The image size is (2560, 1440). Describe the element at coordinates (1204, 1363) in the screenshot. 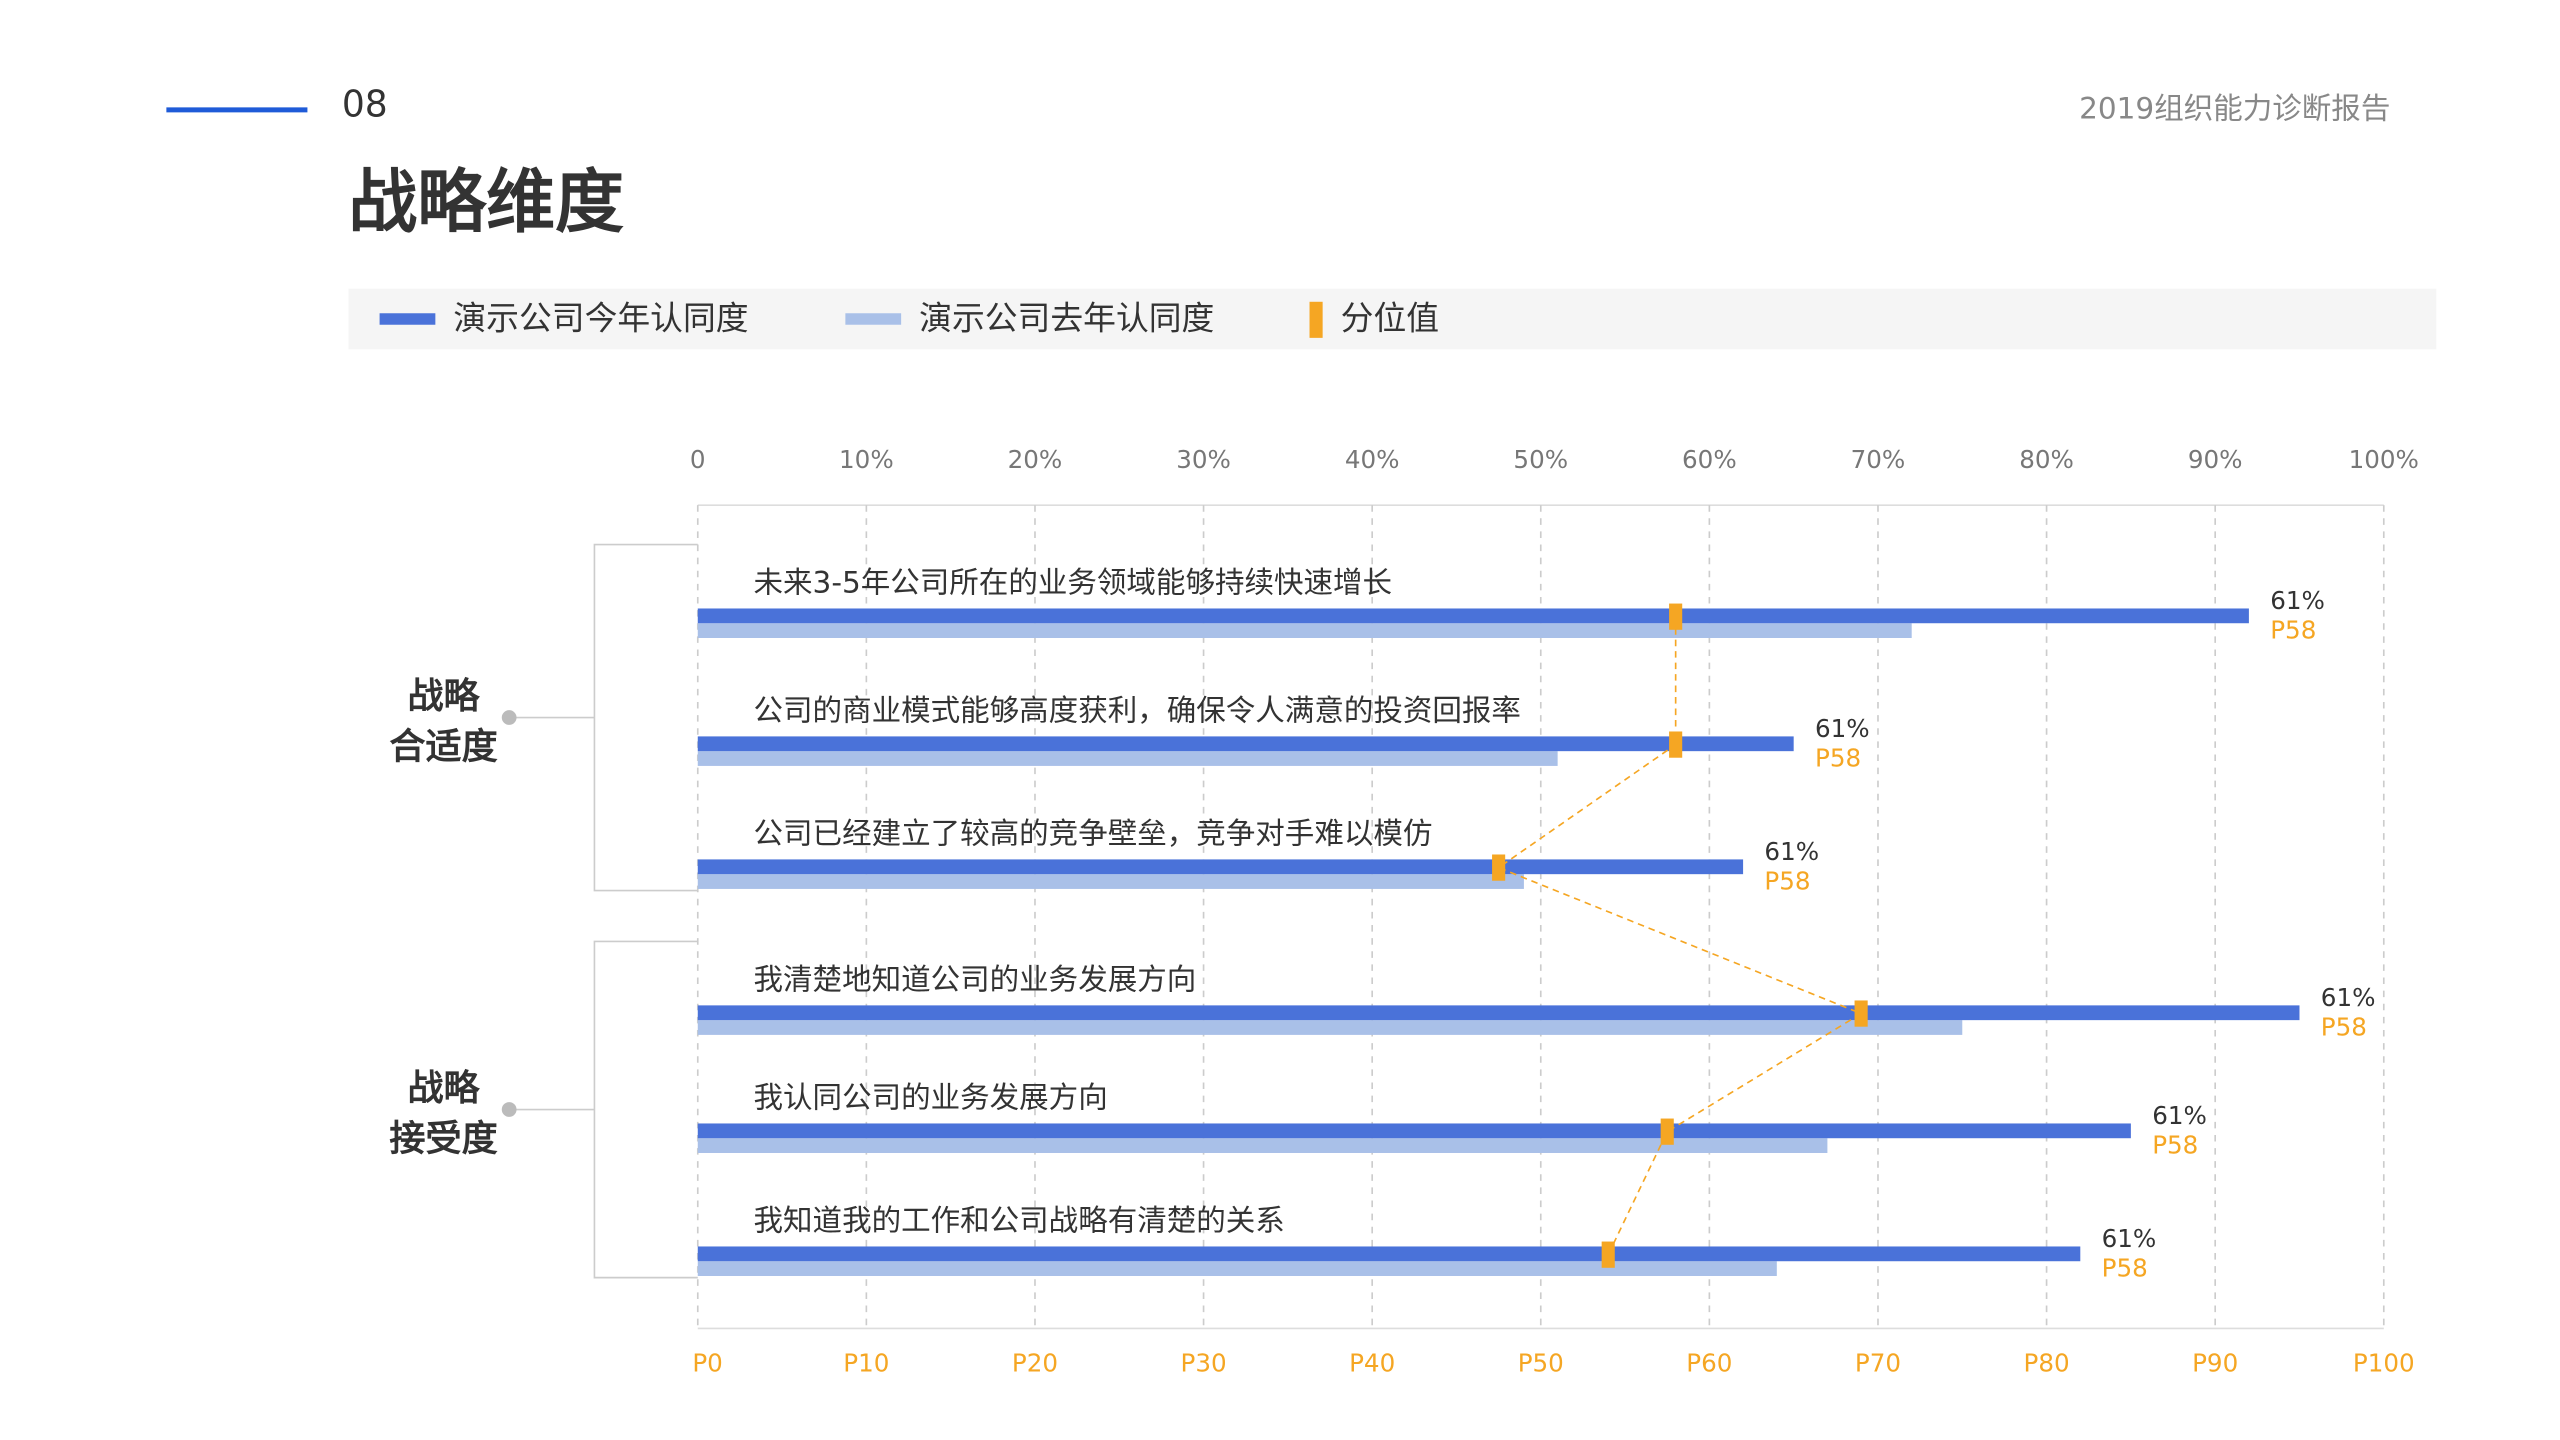

I see `x2-tick-label: P30` at that location.